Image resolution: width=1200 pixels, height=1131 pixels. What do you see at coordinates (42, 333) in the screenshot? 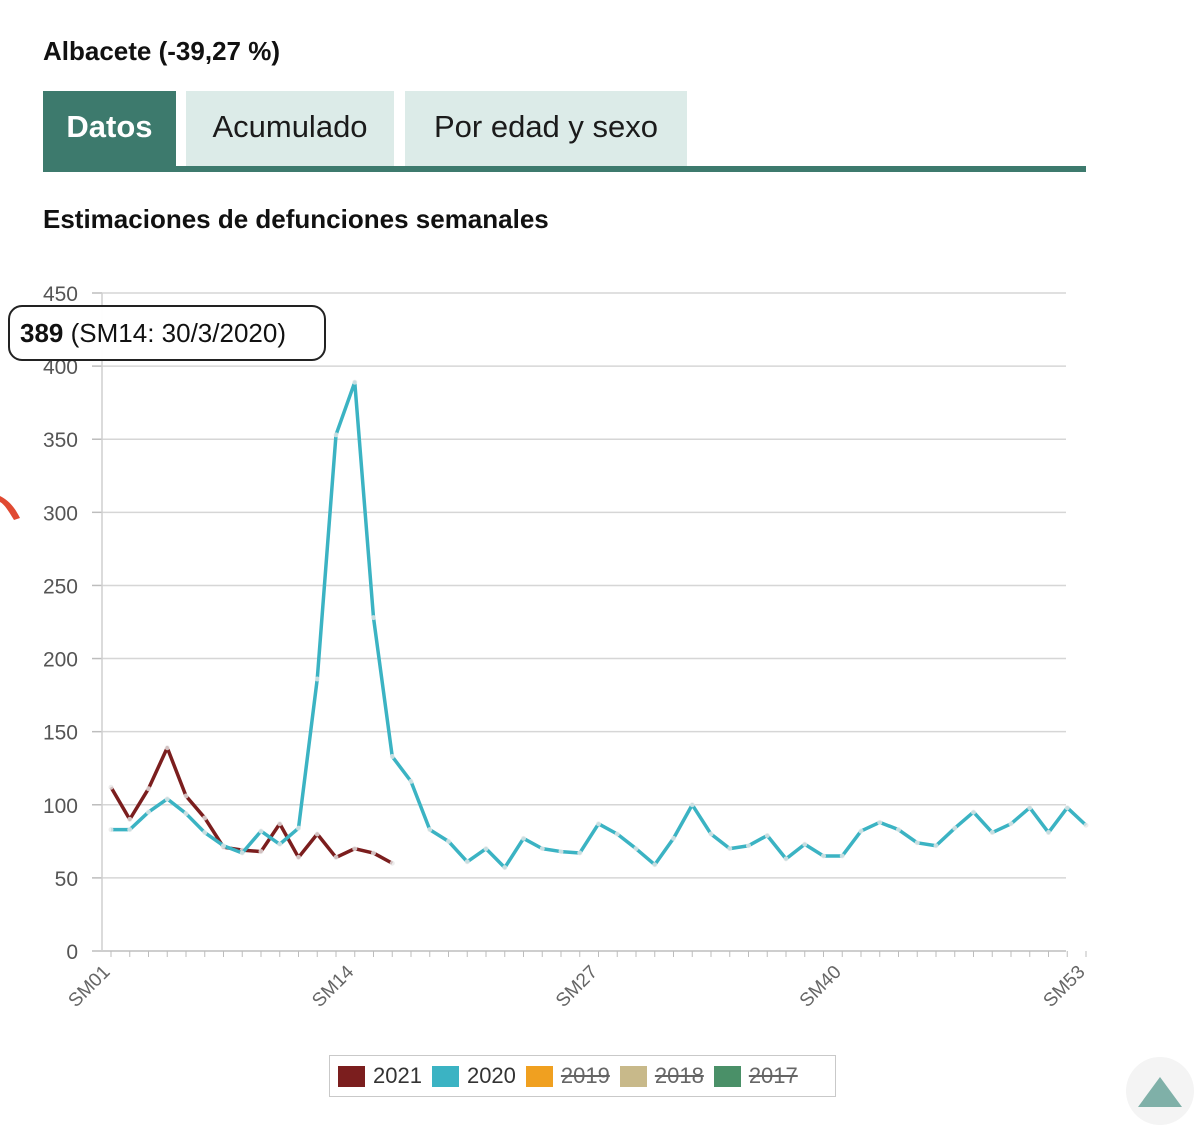
I see `tooltip-value: 389` at bounding box center [42, 333].